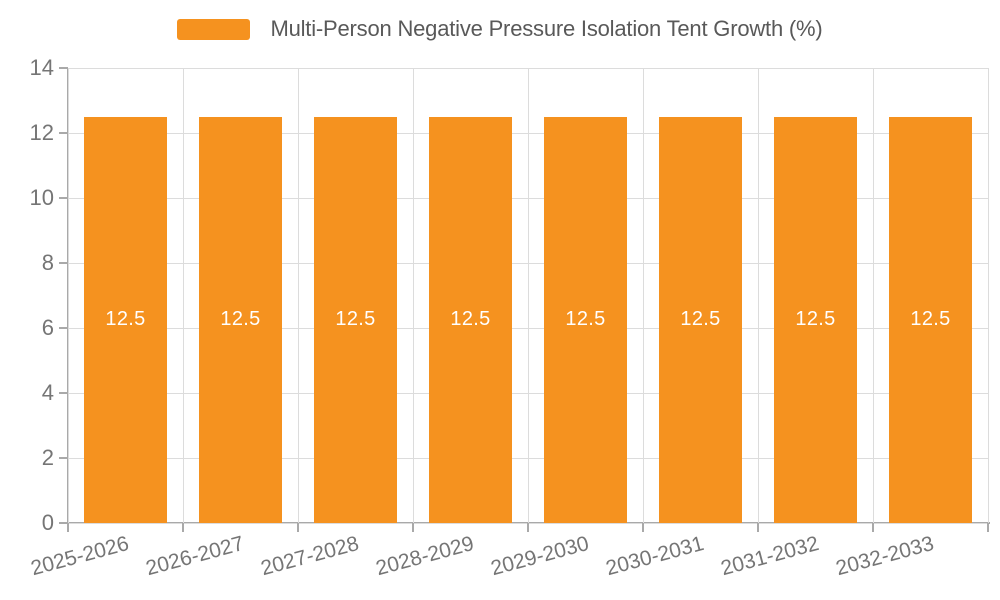 Image resolution: width=1000 pixels, height=600 pixels. What do you see at coordinates (655, 556) in the screenshot?
I see `x-tick-label: 2030-2031` at bounding box center [655, 556].